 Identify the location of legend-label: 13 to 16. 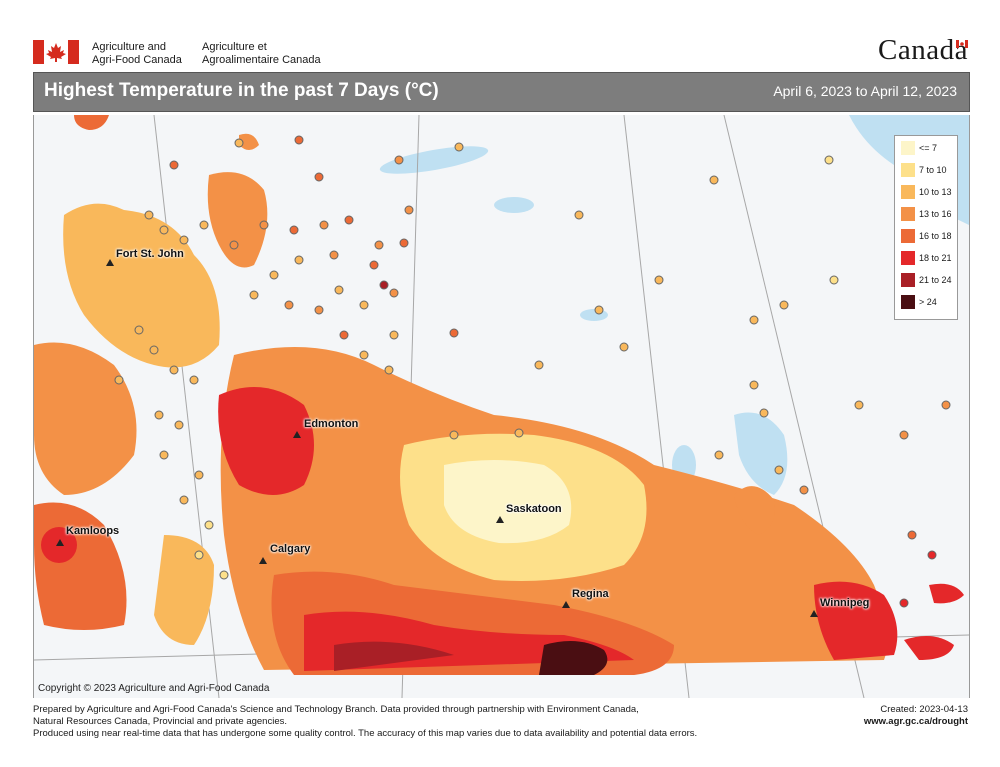
(935, 214).